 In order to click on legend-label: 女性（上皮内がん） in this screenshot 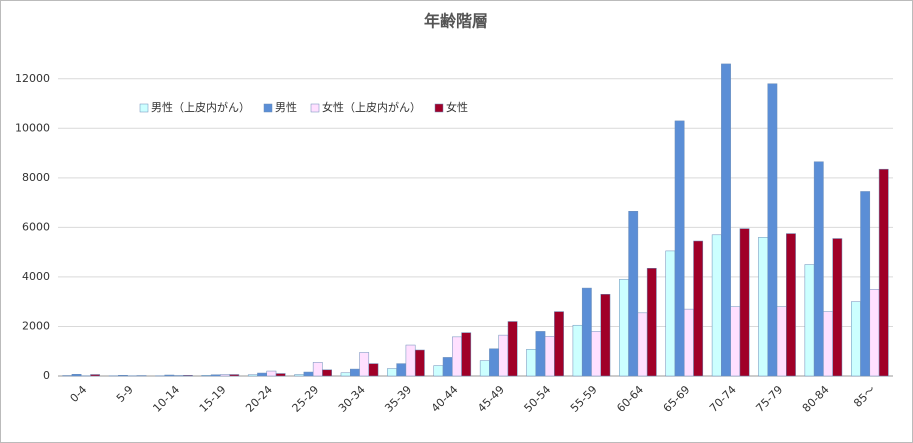, I will do `click(371, 107)`.